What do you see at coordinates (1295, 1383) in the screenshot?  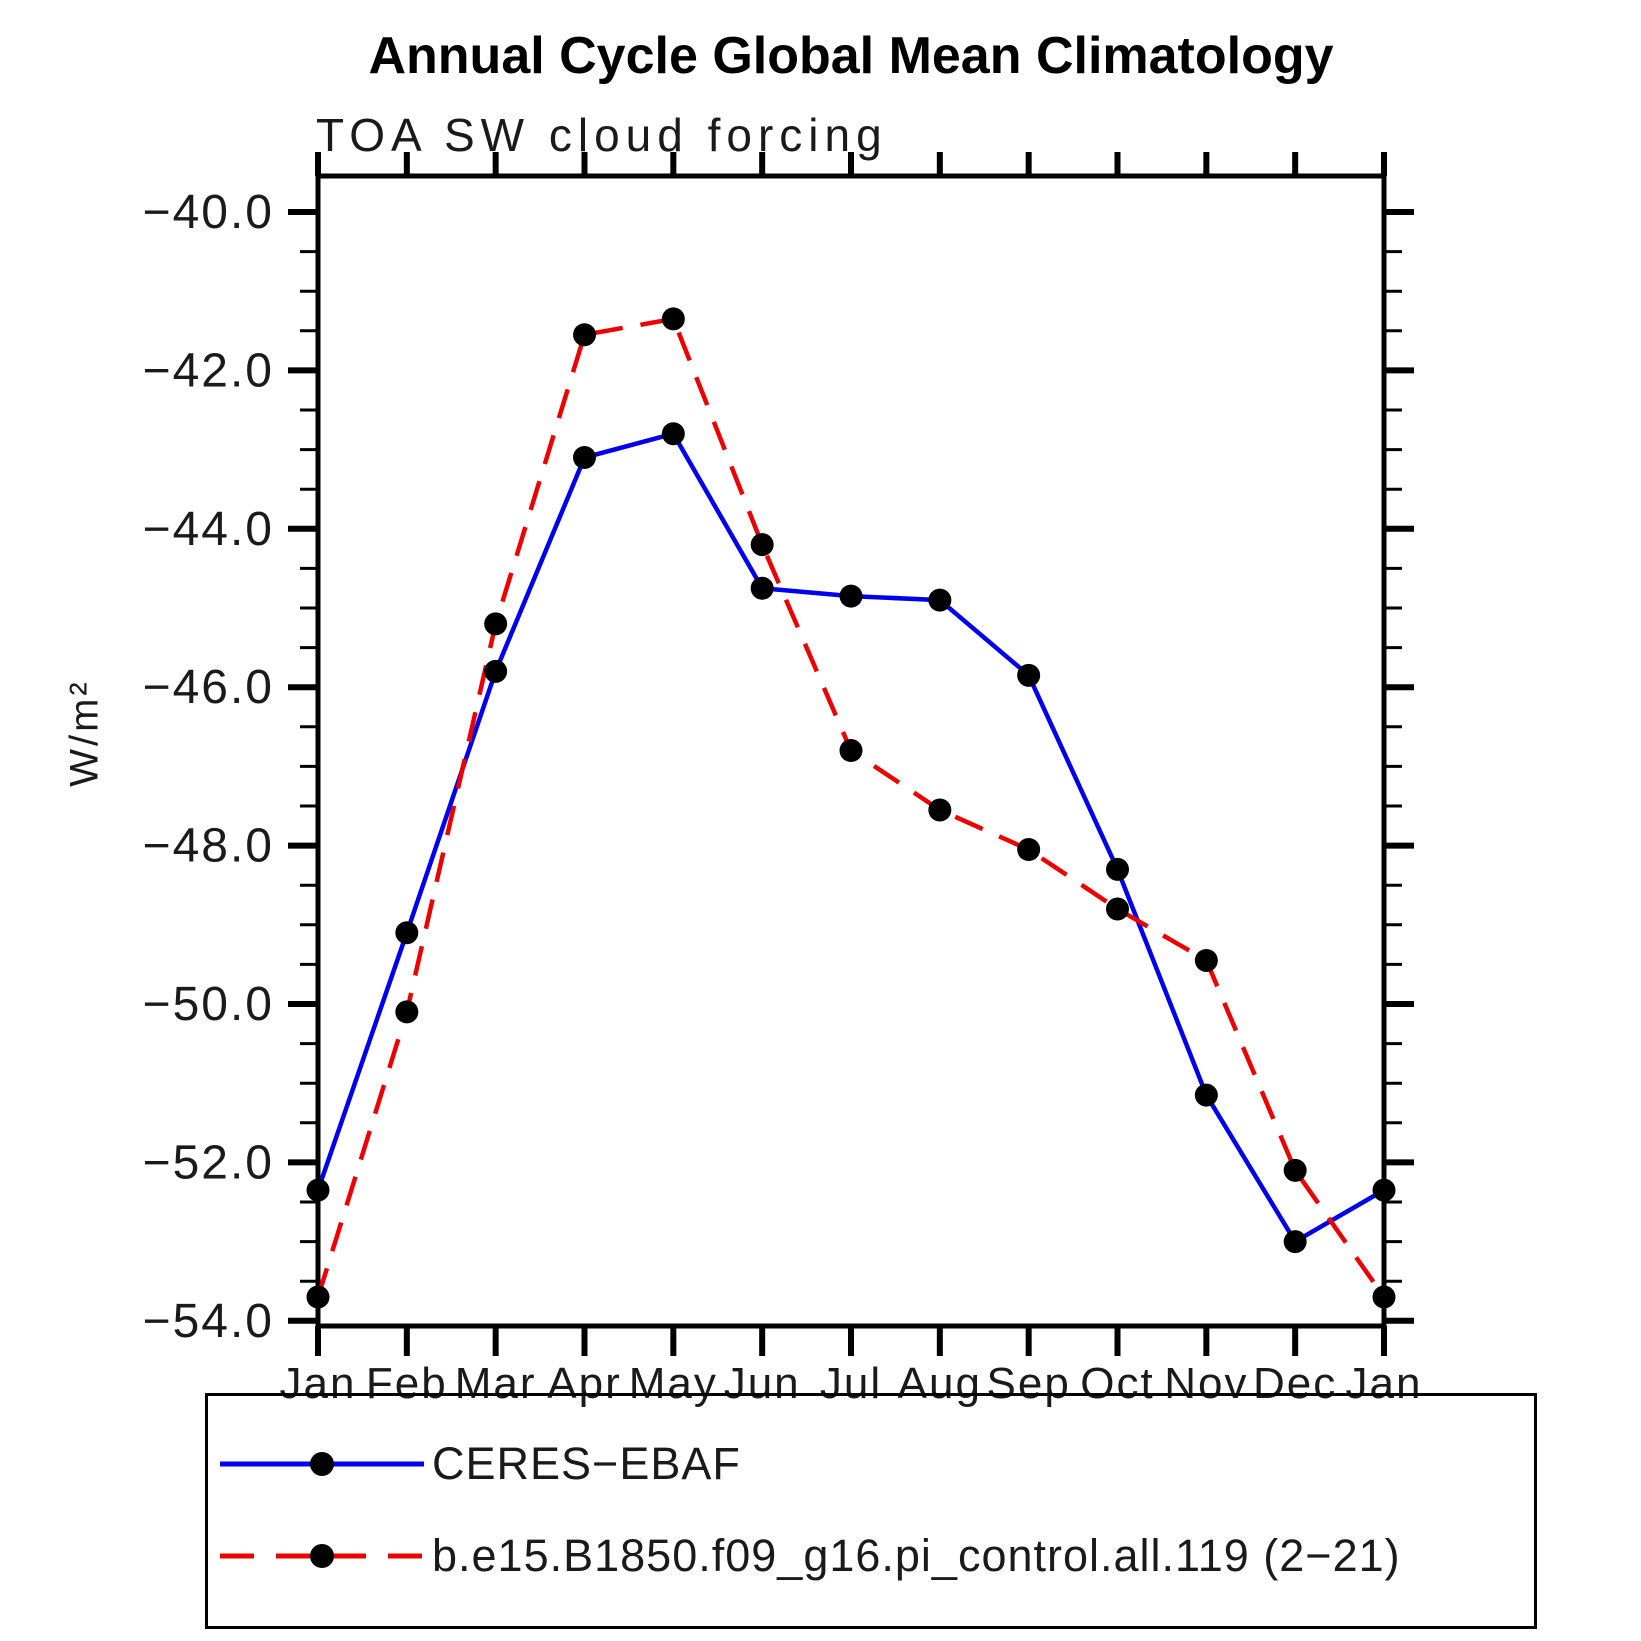 I see `x-axis-tick-label: Dec` at bounding box center [1295, 1383].